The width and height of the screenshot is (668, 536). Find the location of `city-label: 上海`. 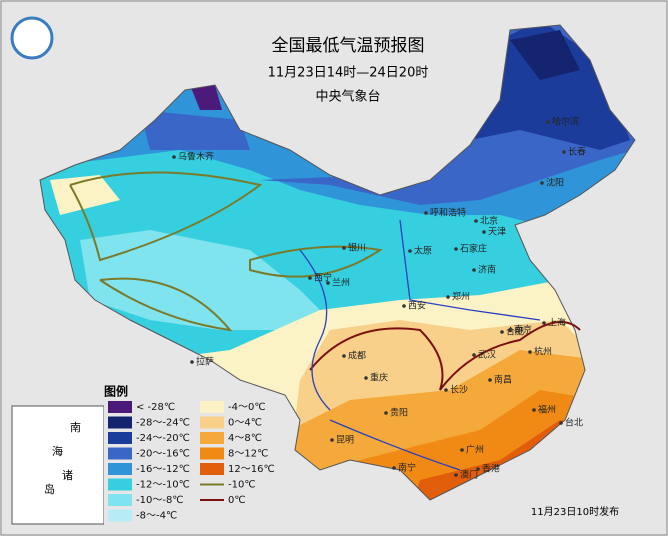

city-label: 上海 is located at coordinates (557, 323).